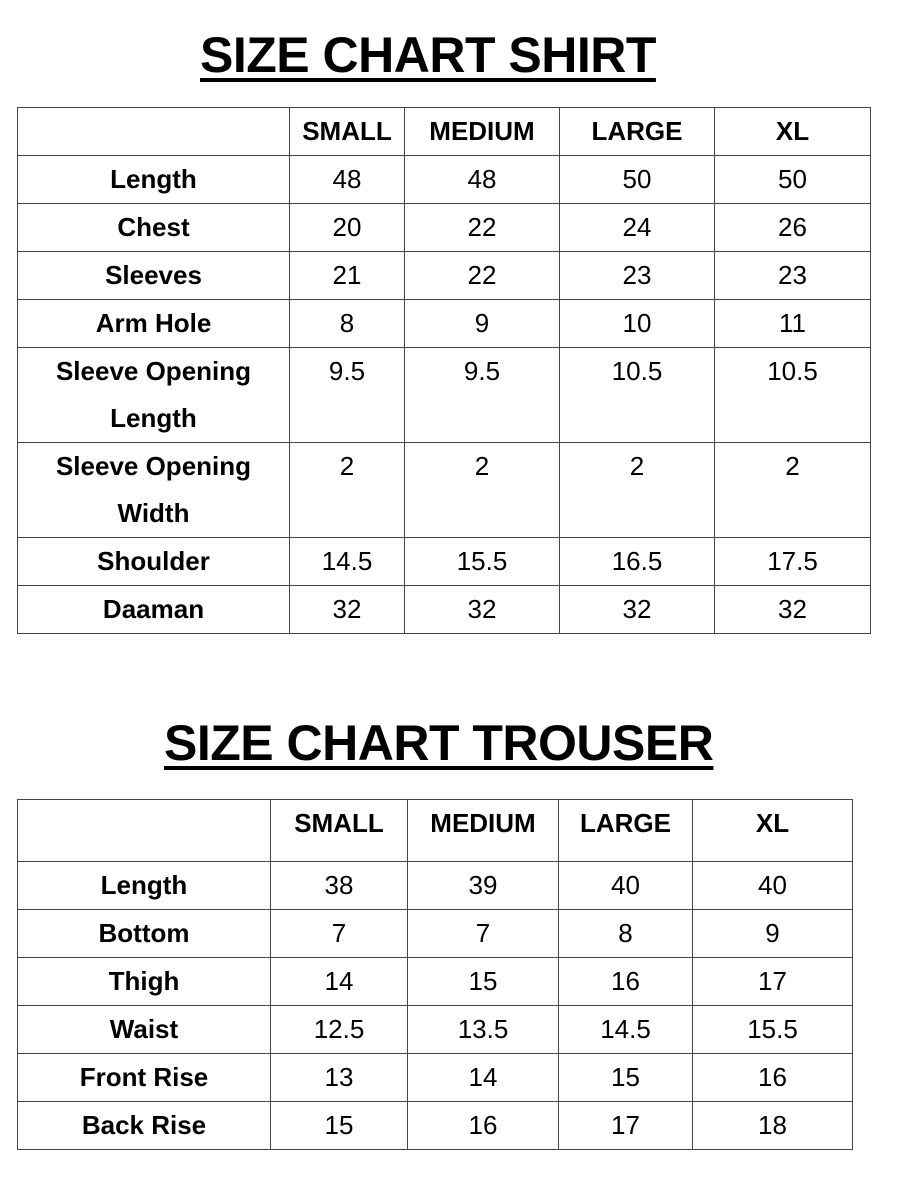  What do you see at coordinates (347, 275) in the screenshot?
I see `size-value: 21` at bounding box center [347, 275].